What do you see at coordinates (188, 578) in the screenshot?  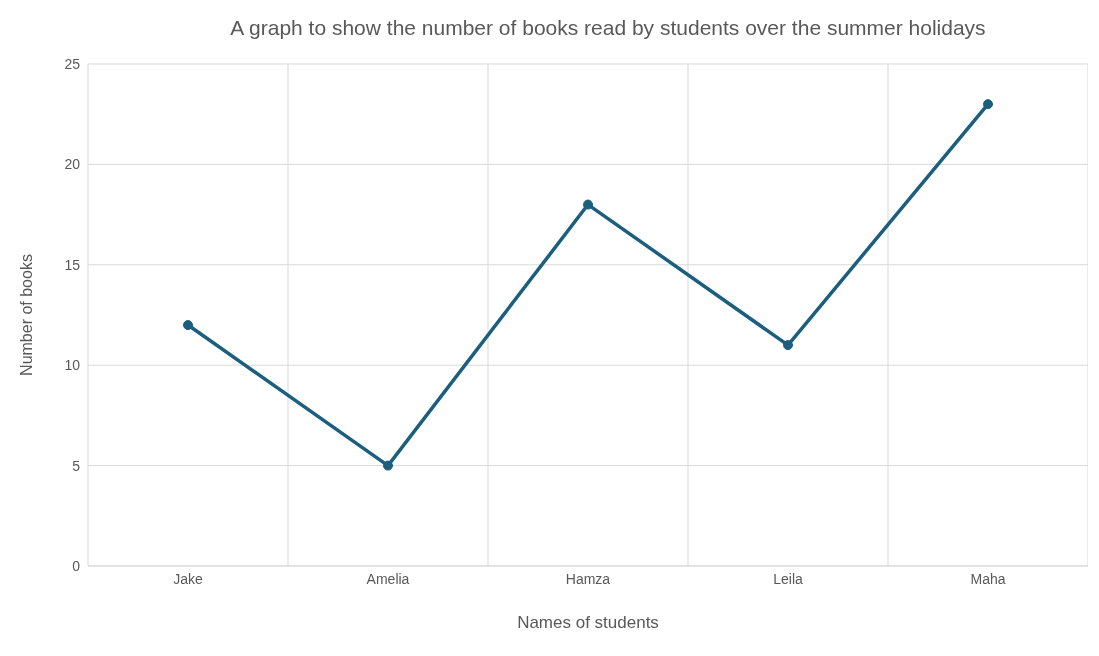 I see `x-tick-label: Jake` at bounding box center [188, 578].